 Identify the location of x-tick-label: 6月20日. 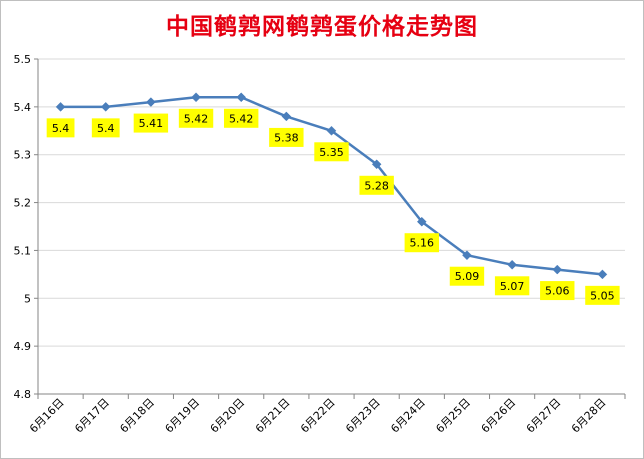
(228, 416).